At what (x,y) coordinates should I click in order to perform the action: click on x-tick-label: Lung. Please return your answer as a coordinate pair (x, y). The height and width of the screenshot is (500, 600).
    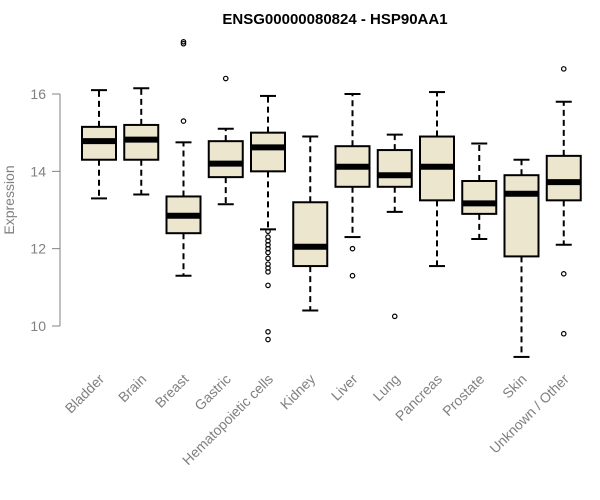
    Looking at the image, I should click on (386, 387).